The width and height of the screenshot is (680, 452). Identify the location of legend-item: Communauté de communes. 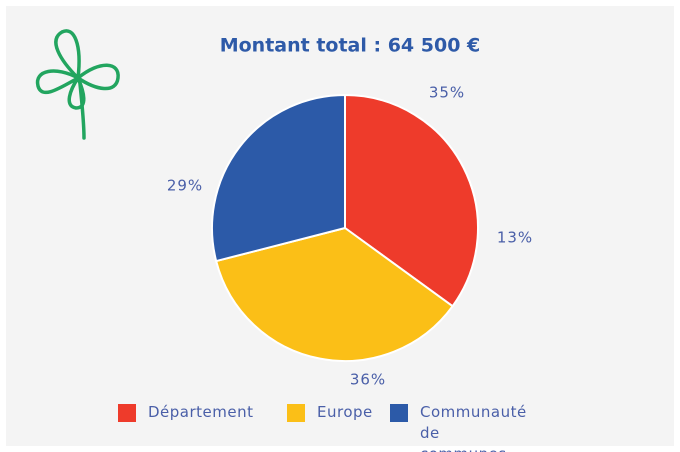
(460, 427).